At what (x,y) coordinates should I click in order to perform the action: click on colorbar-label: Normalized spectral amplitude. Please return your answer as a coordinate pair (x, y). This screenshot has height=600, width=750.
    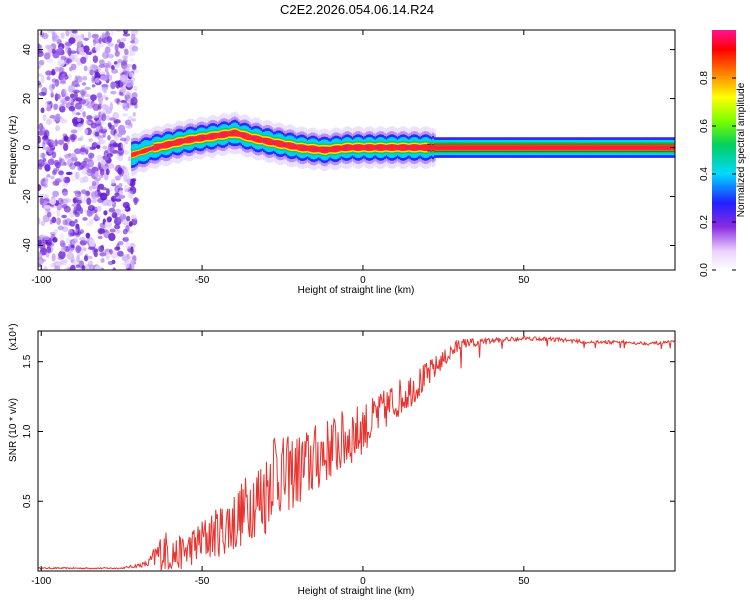
    Looking at the image, I should click on (741, 149).